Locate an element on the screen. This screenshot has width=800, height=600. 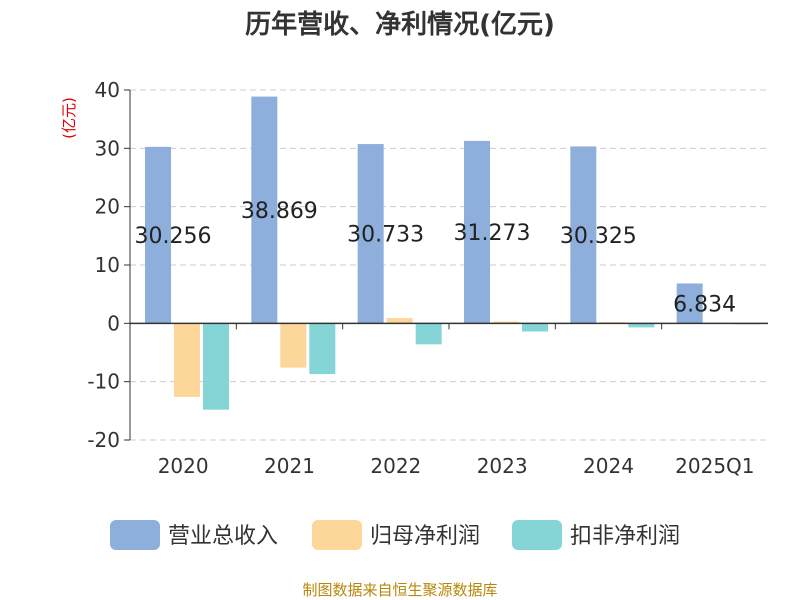
x-tick-label: 2025Q1 is located at coordinates (714, 466).